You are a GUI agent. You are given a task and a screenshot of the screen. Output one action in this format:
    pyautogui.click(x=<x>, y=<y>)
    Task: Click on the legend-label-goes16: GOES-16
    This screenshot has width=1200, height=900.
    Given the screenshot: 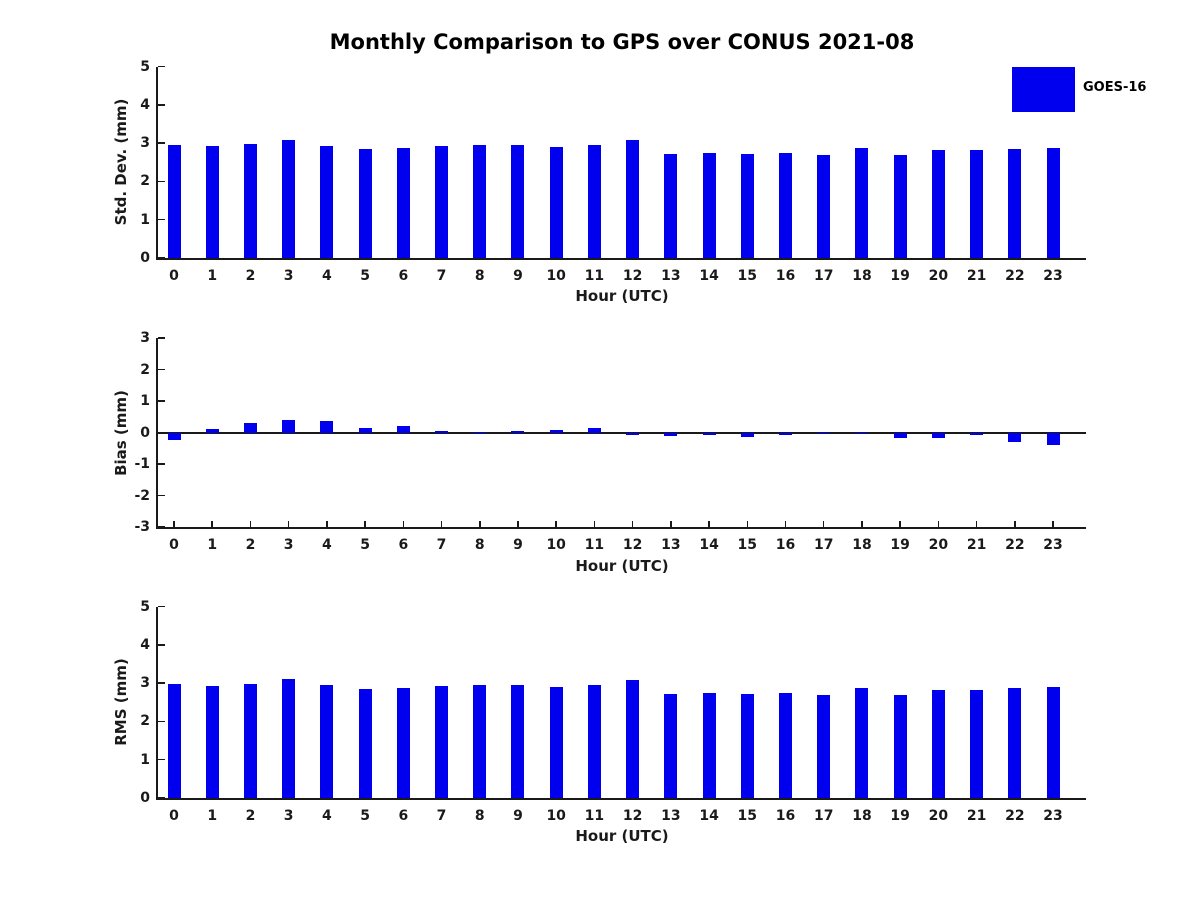 What is the action you would take?
    pyautogui.click(x=1115, y=87)
    